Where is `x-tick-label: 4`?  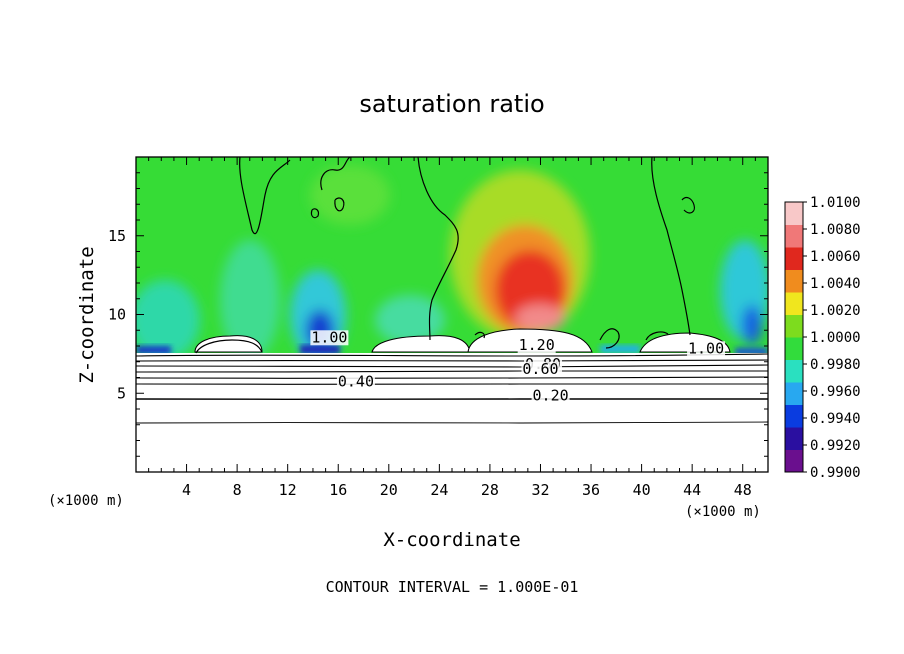
x-tick-label: 4 is located at coordinates (186, 490).